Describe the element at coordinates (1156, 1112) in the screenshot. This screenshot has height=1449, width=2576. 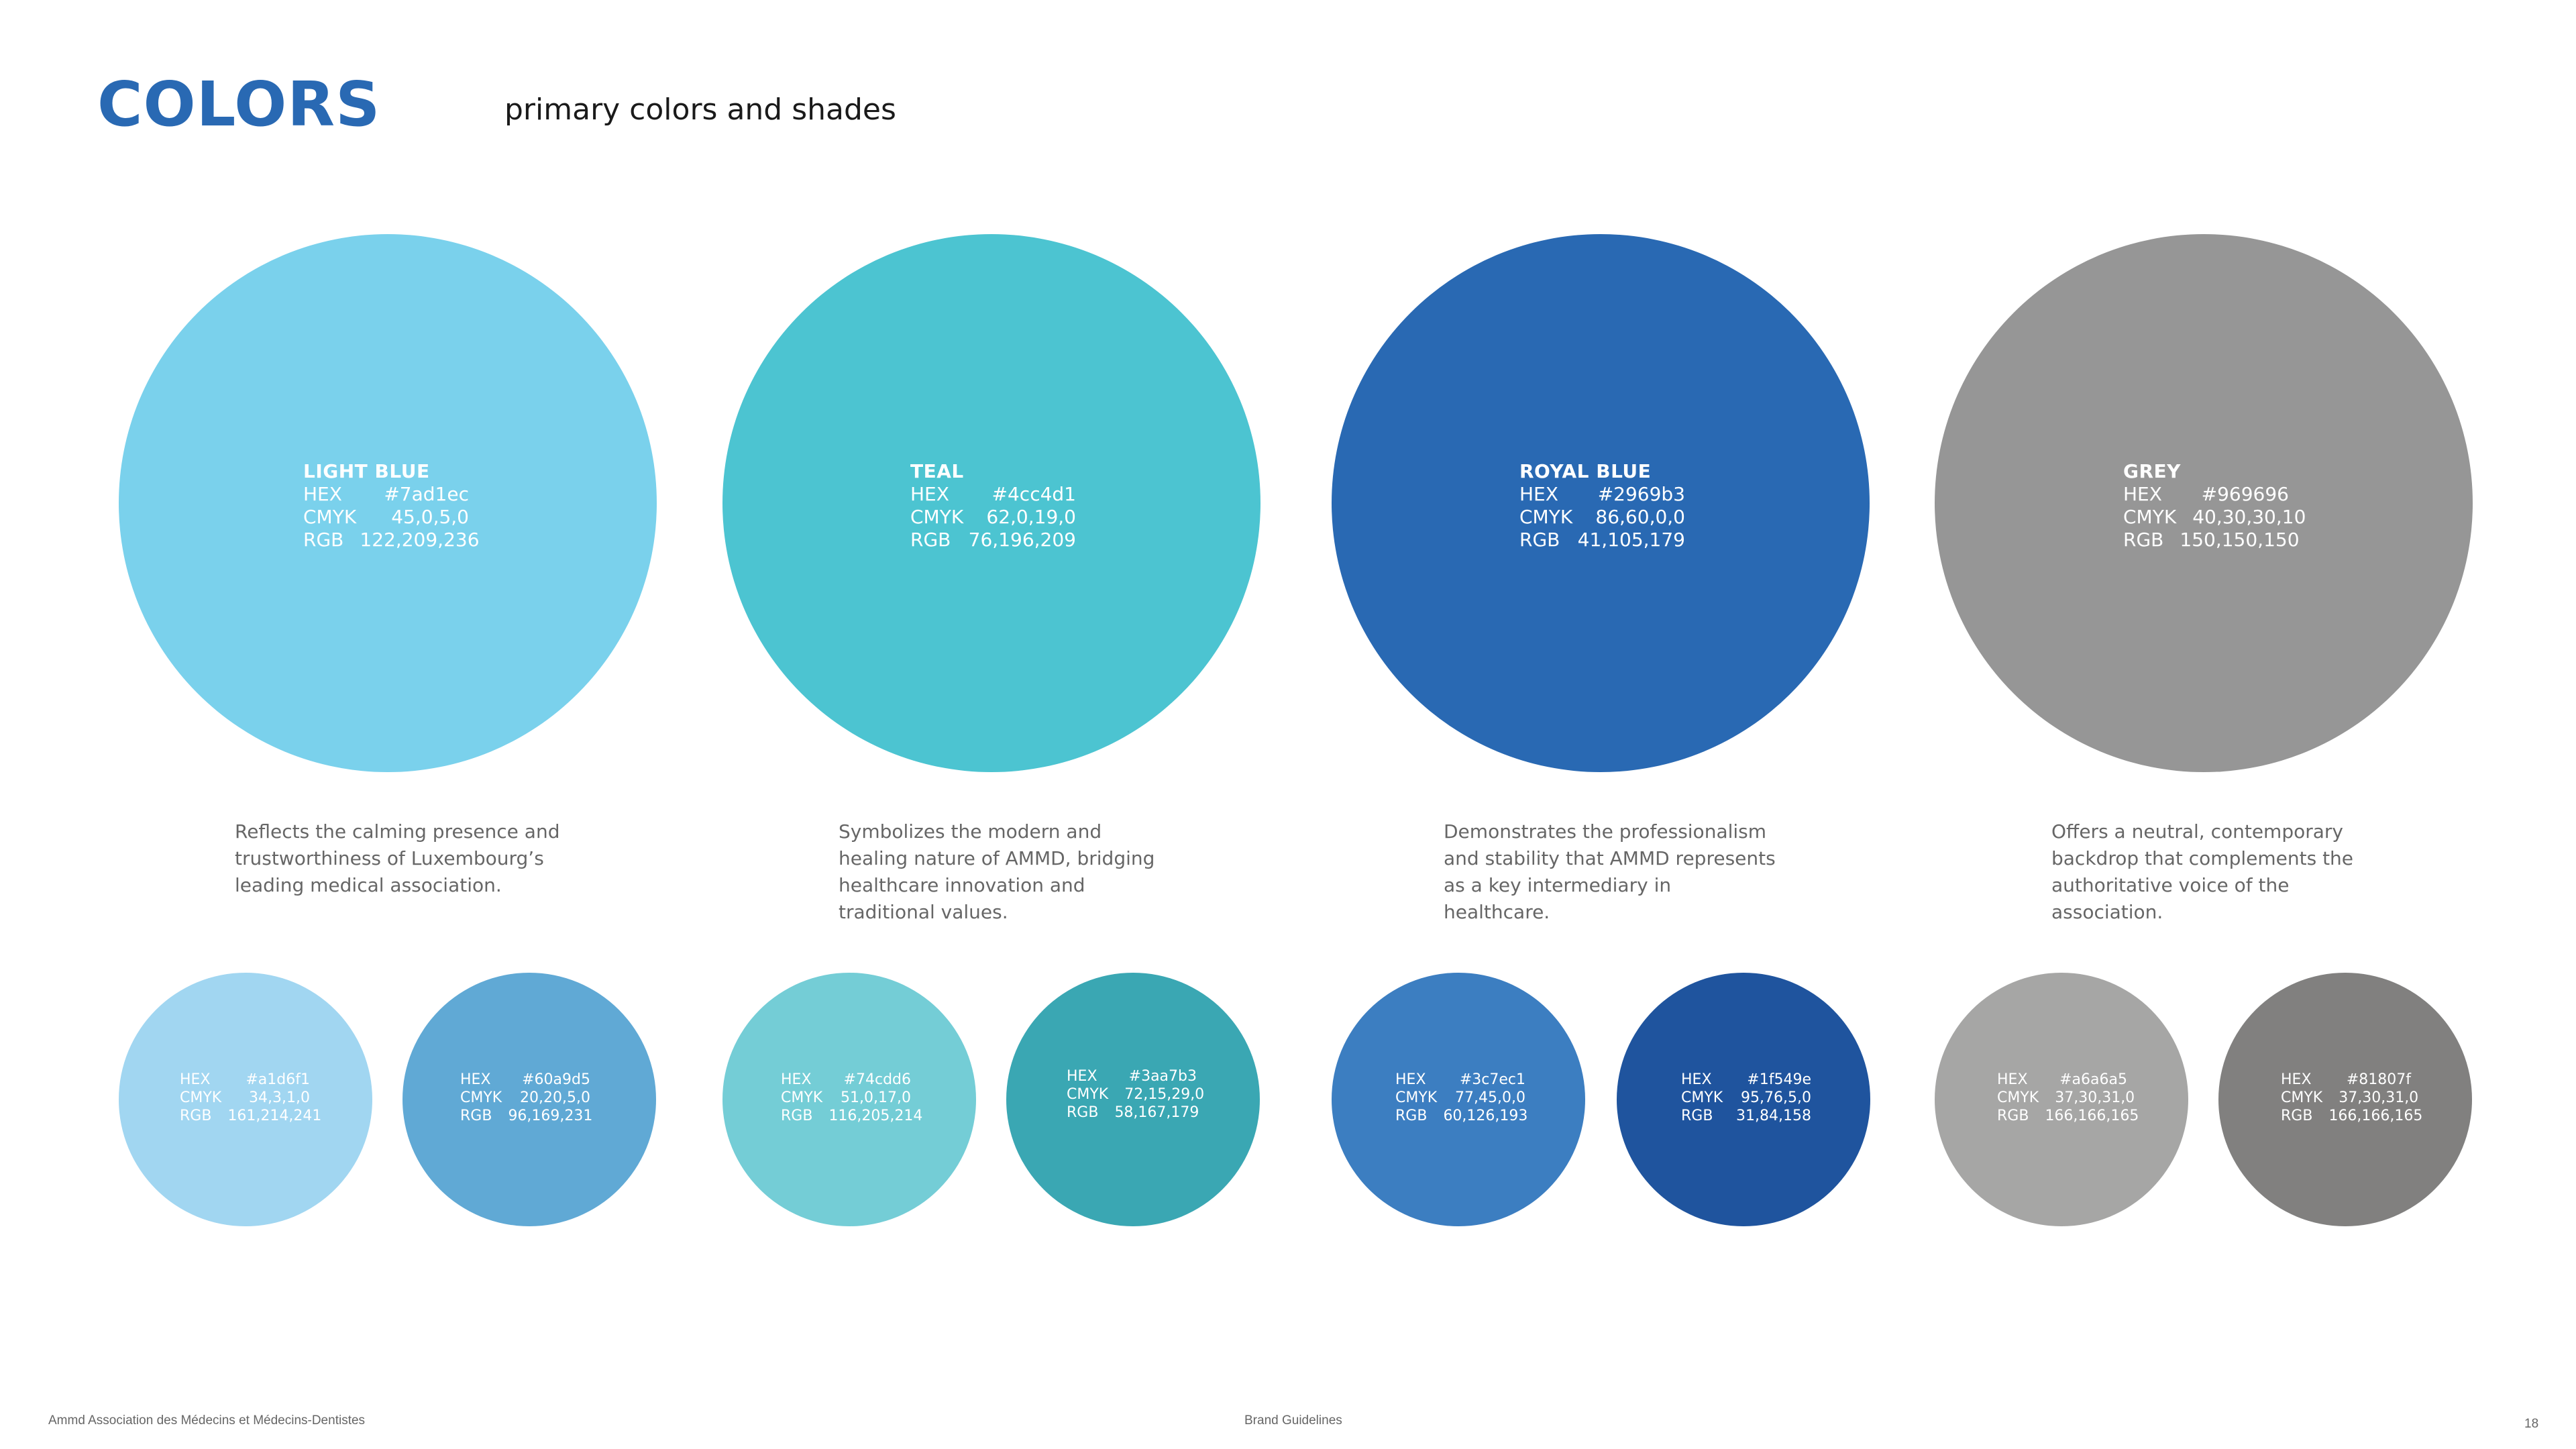
I see `rgb-value: 58,167,179` at that location.